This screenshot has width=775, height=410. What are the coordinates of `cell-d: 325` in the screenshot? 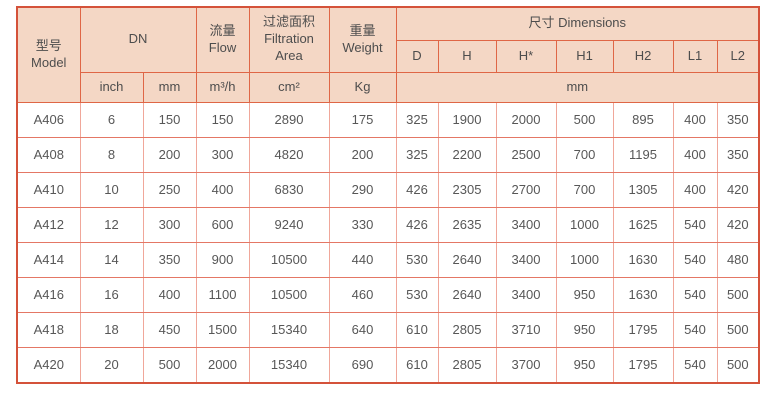 It's located at (417, 154).